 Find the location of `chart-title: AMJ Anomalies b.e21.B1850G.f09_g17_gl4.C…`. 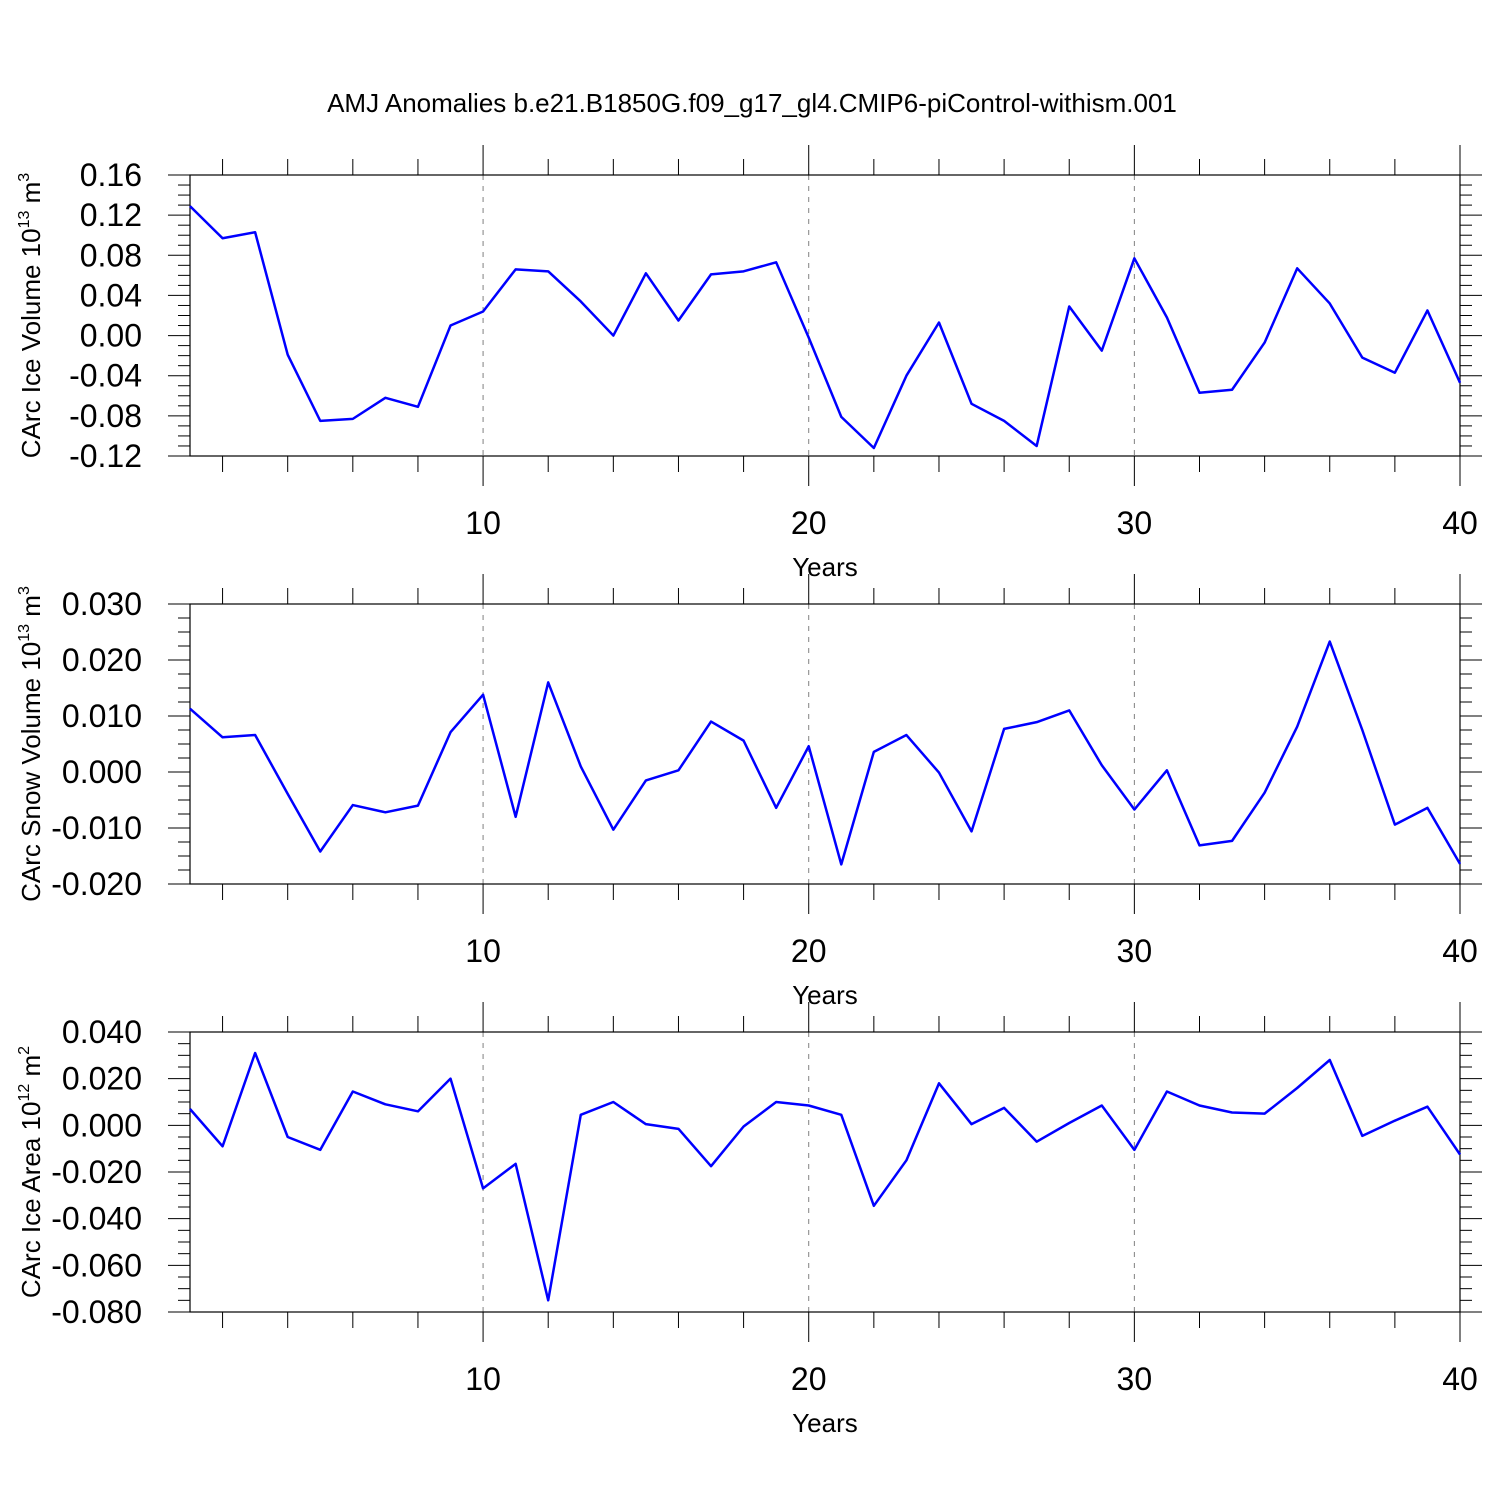

chart-title: AMJ Anomalies b.e21.B1850G.f09_g17_gl4.C… is located at coordinates (752, 103).